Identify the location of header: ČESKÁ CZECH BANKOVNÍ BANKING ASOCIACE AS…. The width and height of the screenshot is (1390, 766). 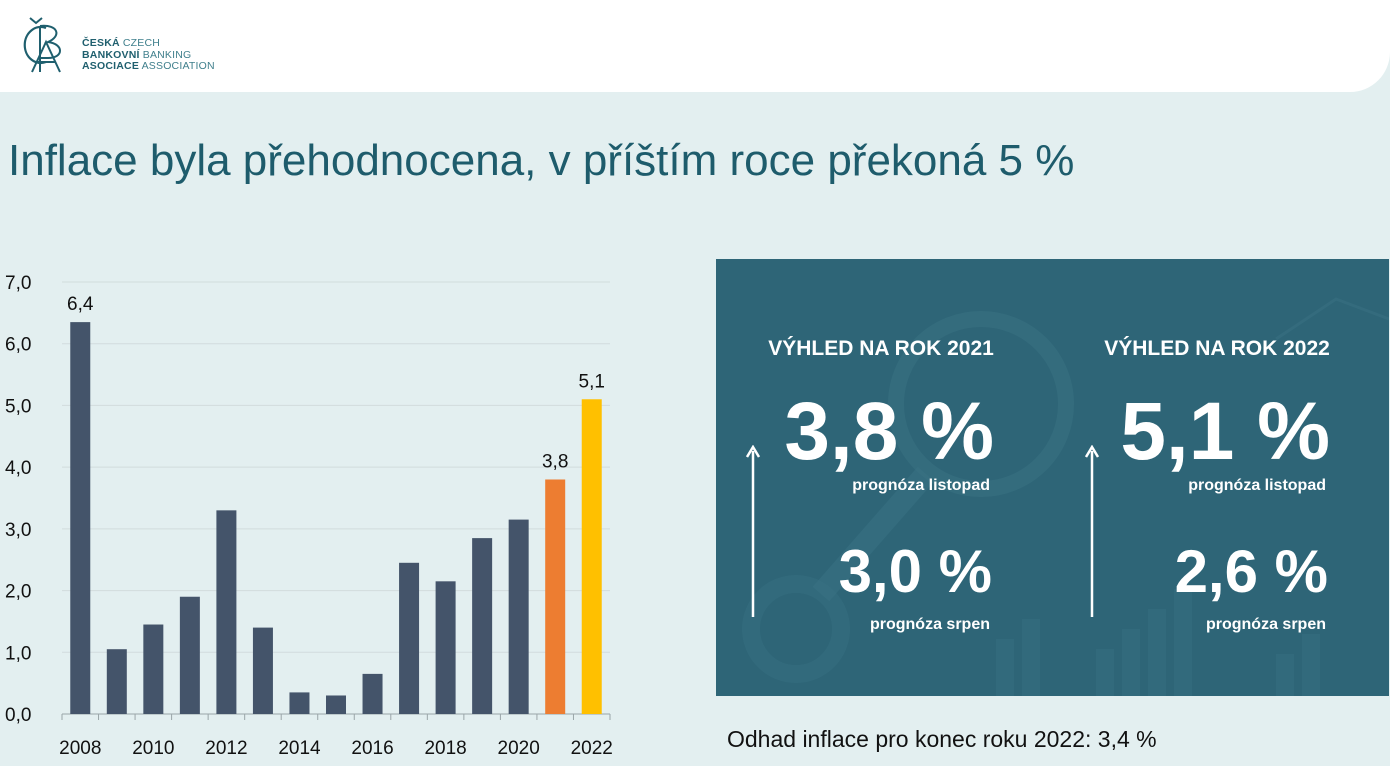
(695, 46).